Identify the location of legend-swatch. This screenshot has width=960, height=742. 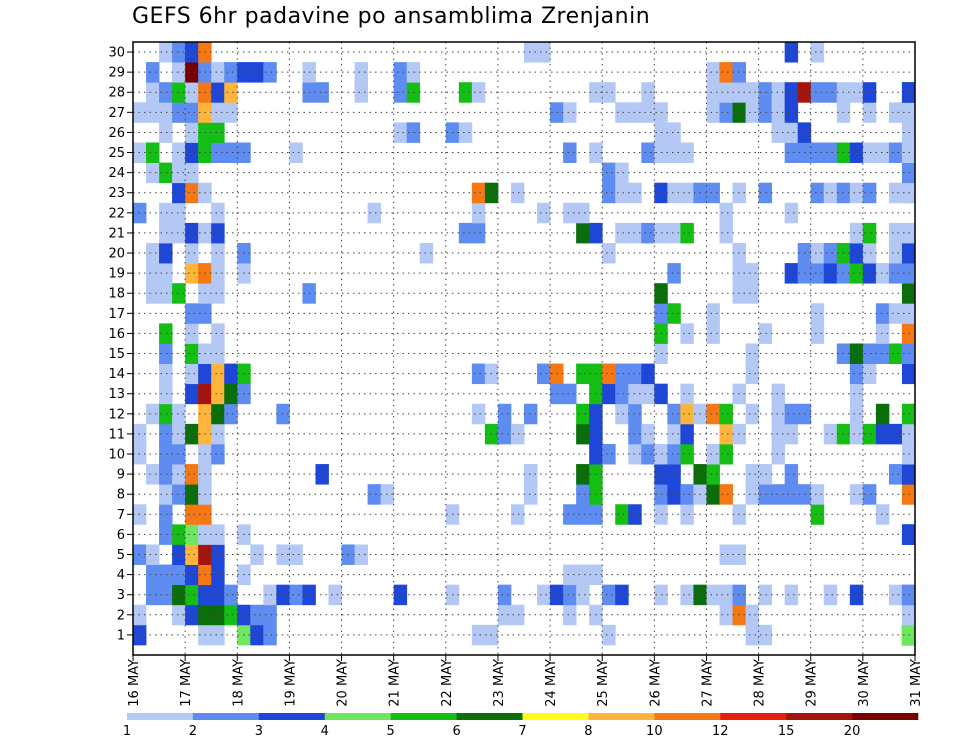
(357, 716).